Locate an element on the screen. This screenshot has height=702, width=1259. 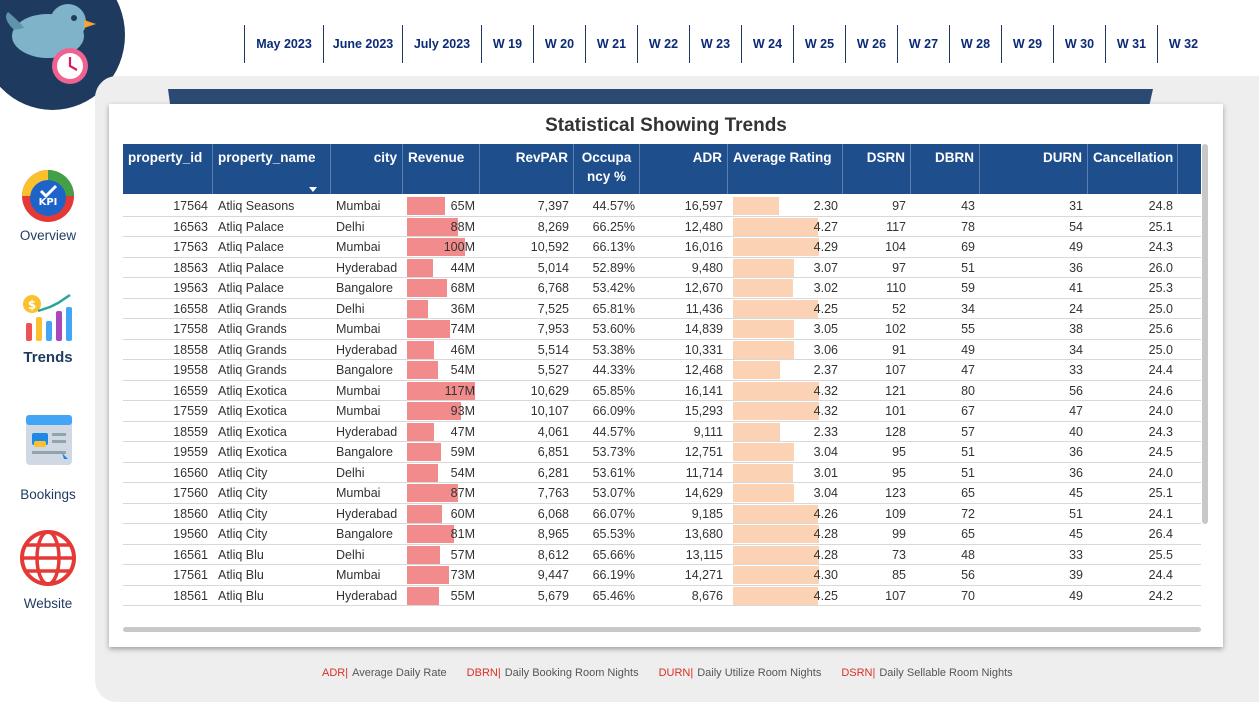
cell-occupa-ncy-%: 65.85% is located at coordinates (613, 390).